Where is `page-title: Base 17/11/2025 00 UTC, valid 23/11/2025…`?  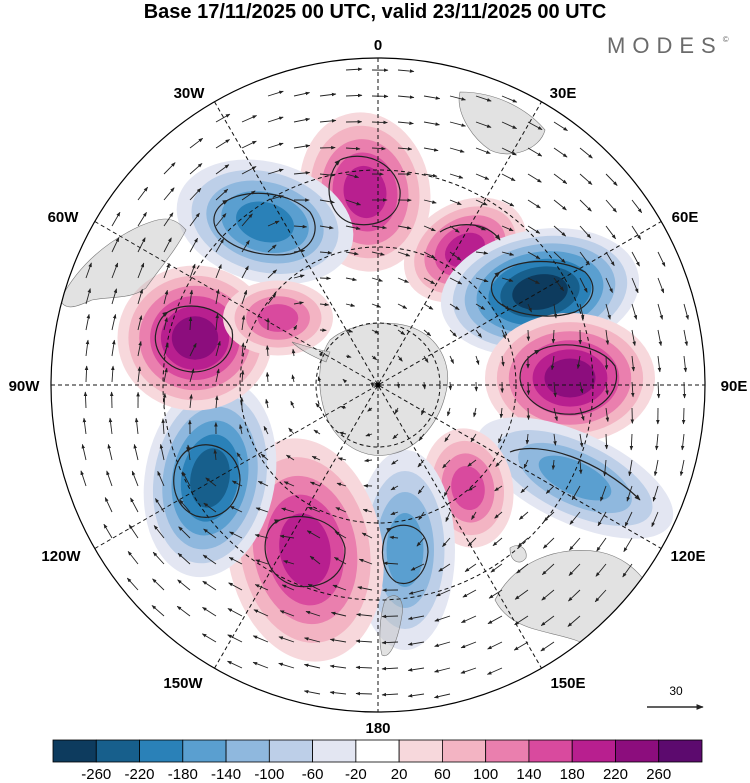
page-title: Base 17/11/2025 00 UTC, valid 23/11/2025… is located at coordinates (375, 12).